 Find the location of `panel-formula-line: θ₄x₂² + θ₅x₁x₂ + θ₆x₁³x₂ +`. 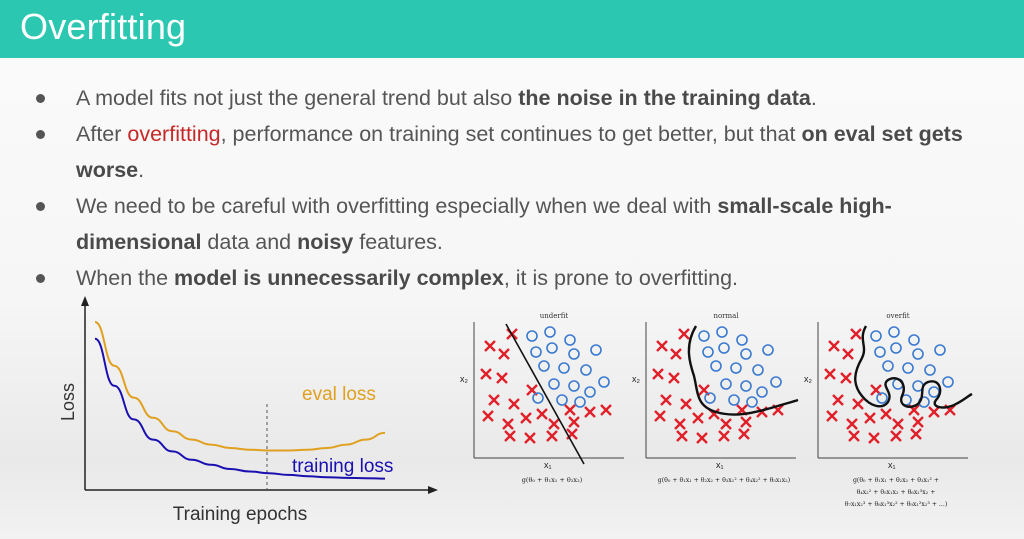

panel-formula-line: θ₄x₂² + θ₅x₁x₂ + θ₆x₁³x₂ + is located at coordinates (896, 492).